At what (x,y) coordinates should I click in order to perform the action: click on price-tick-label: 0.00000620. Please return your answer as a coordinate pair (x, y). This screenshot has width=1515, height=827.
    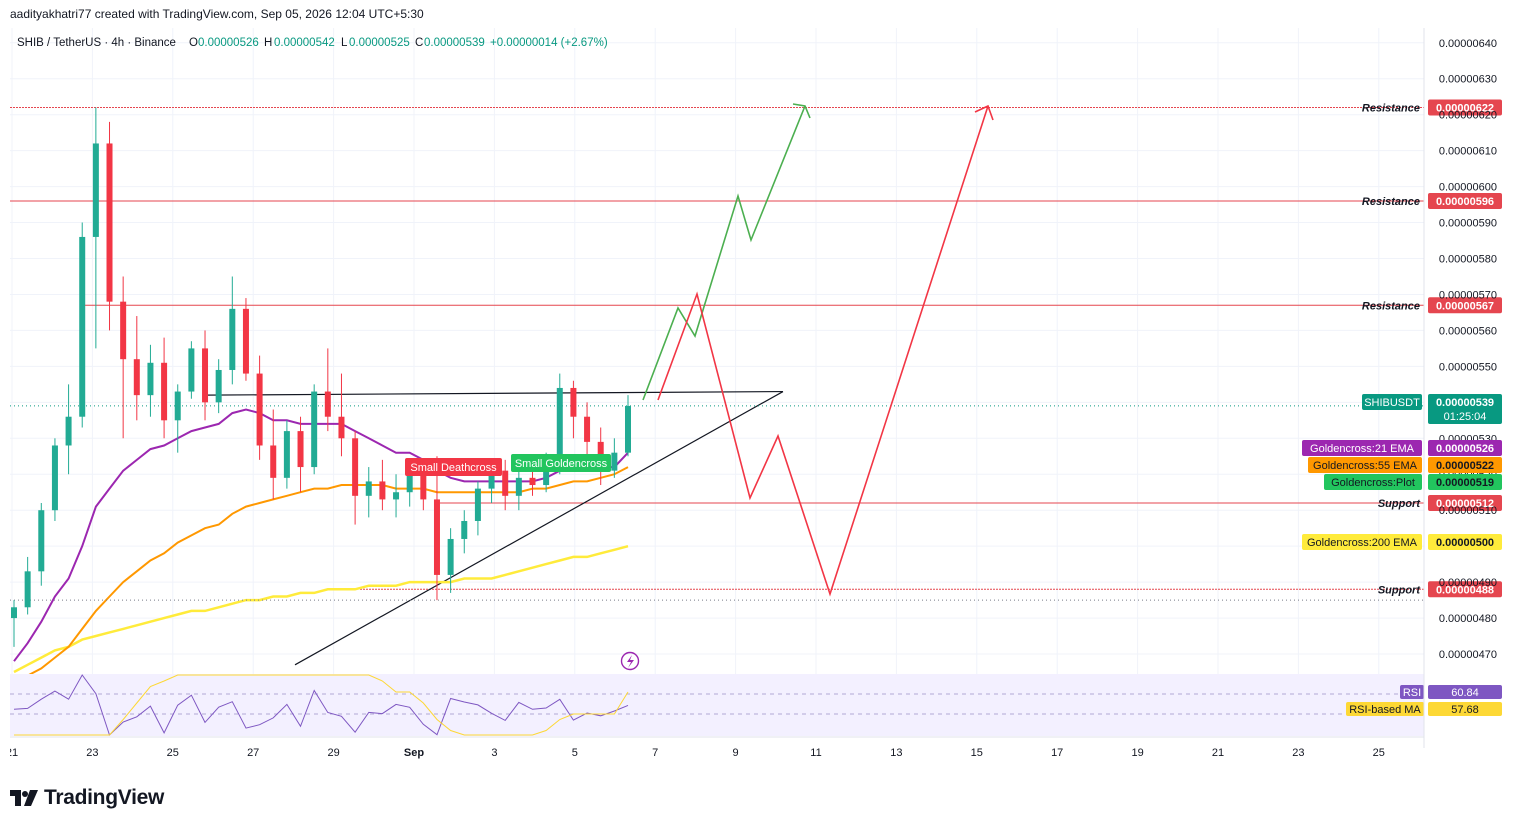
    Looking at the image, I should click on (1468, 116).